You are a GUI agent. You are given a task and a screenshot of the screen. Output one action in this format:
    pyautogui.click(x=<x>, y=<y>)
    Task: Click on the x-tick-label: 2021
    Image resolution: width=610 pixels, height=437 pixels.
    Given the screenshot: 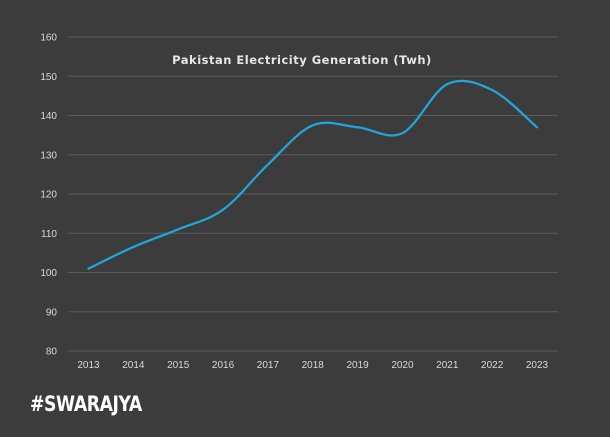 What is the action you would take?
    pyautogui.click(x=447, y=365)
    